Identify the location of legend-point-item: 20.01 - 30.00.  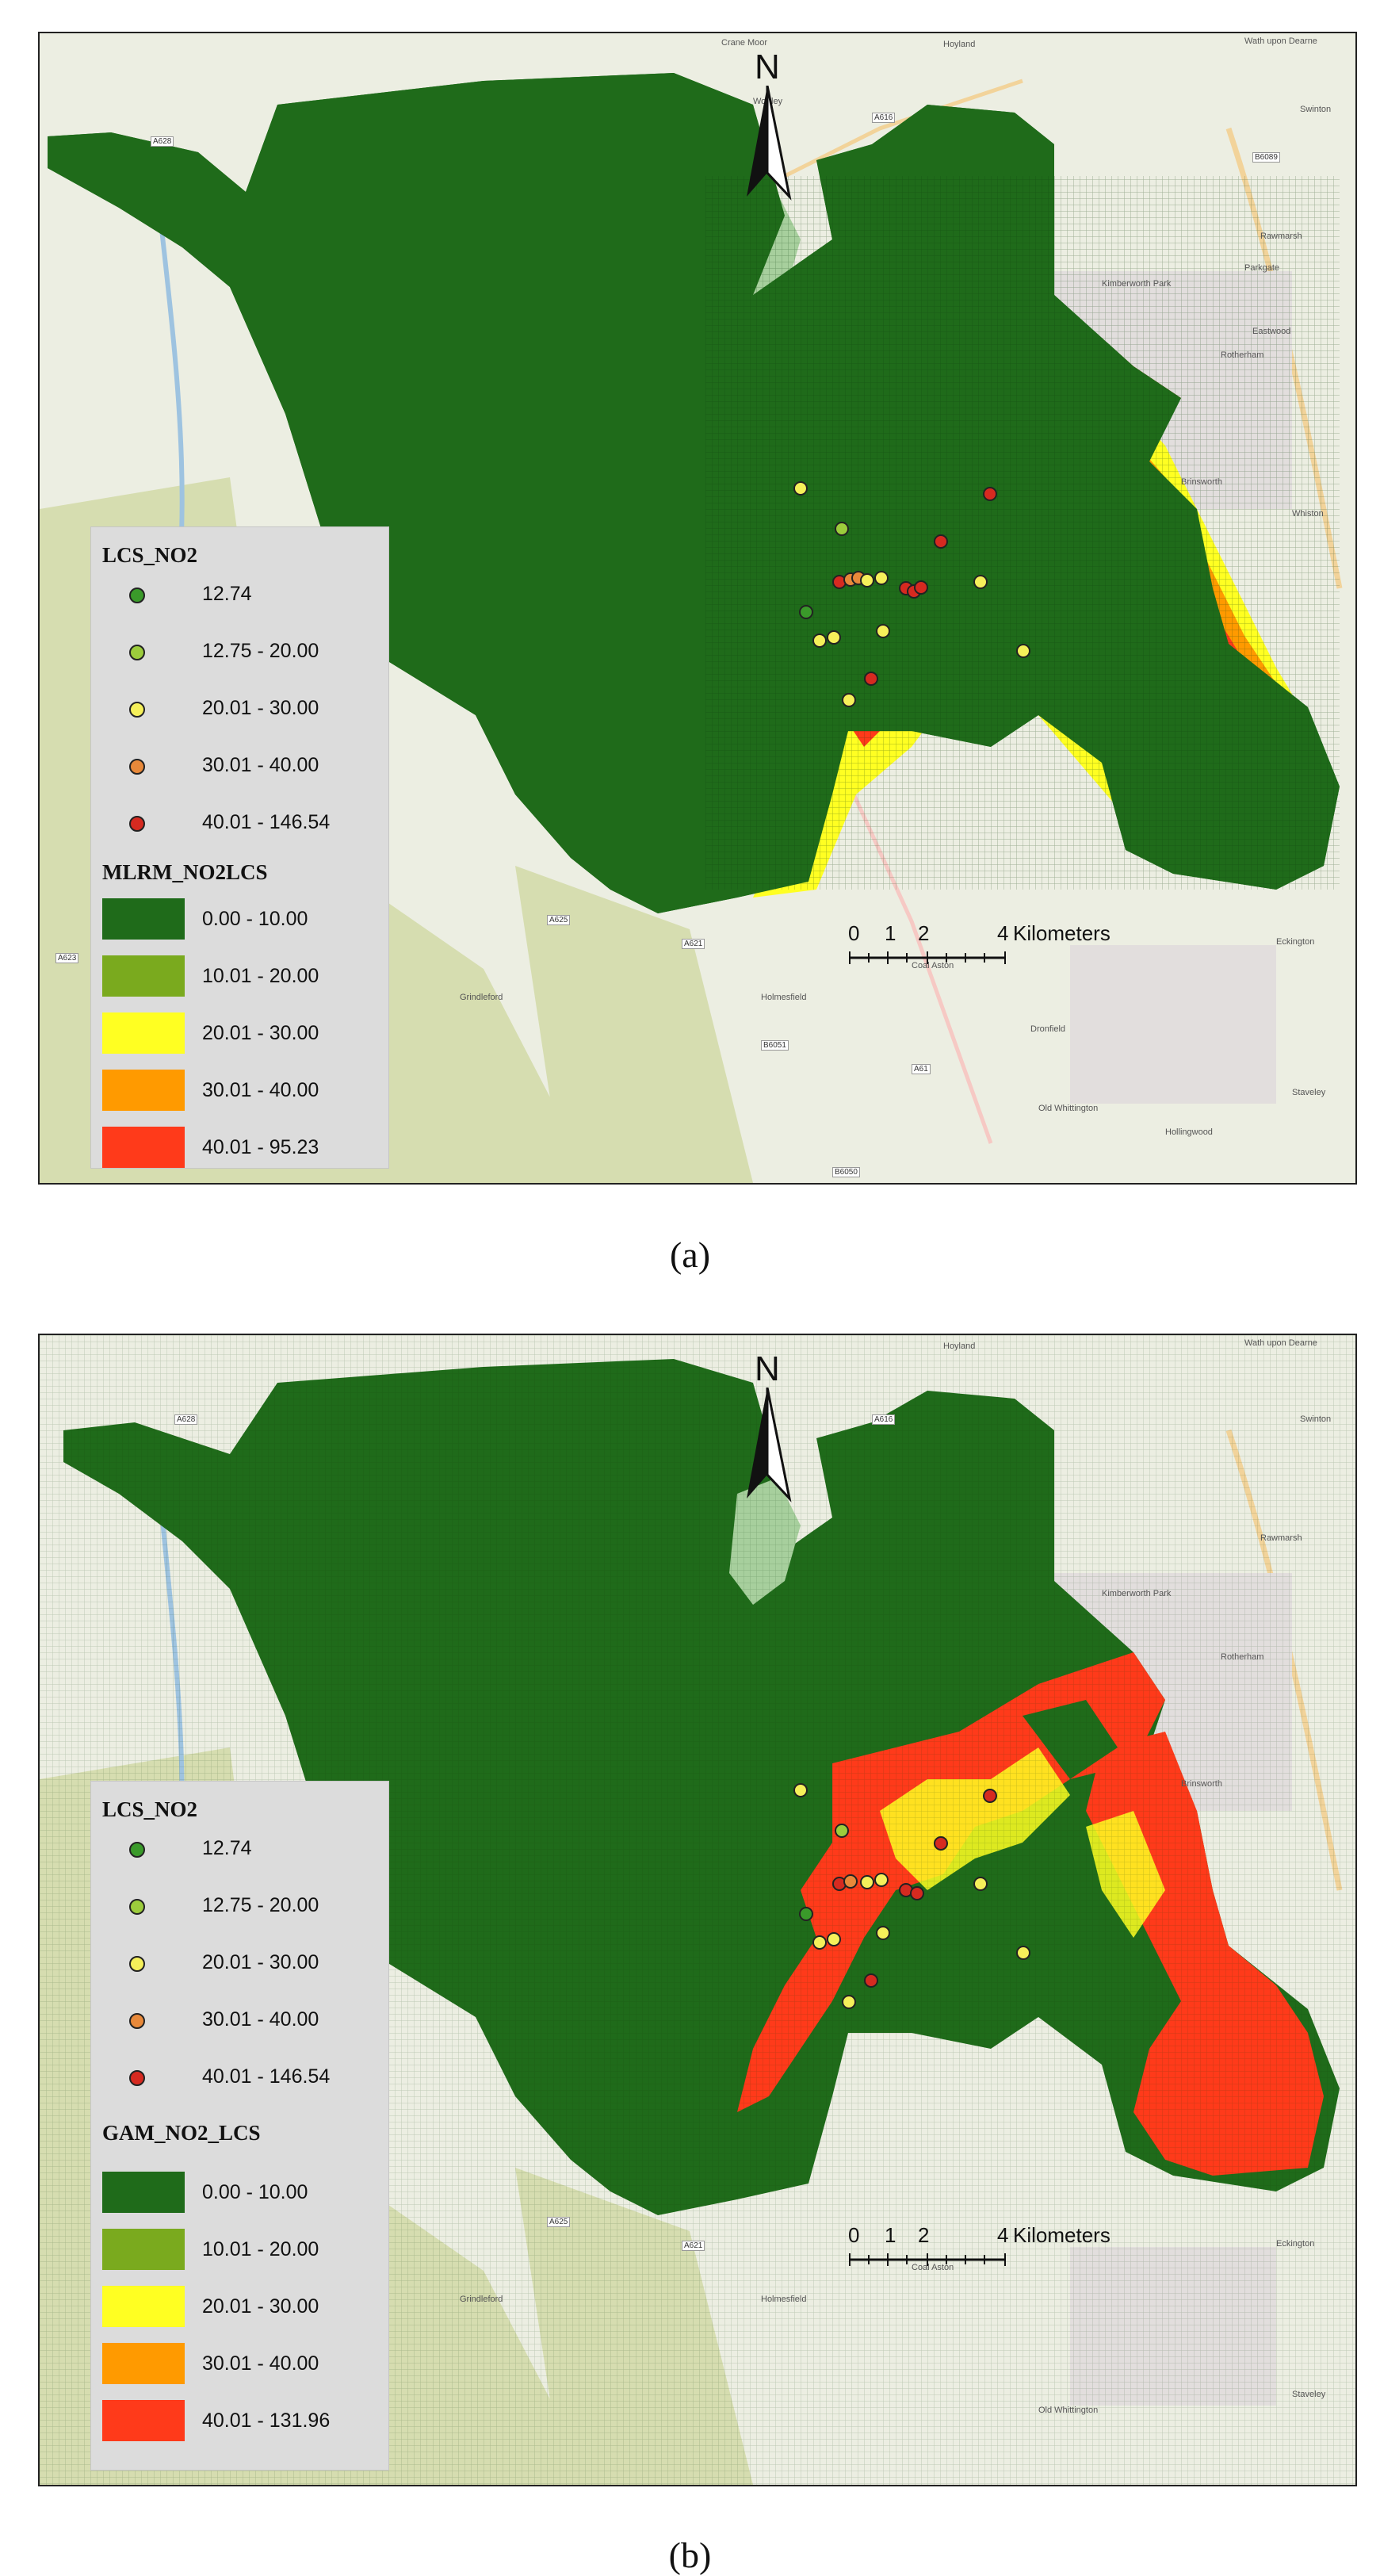
(239, 1962).